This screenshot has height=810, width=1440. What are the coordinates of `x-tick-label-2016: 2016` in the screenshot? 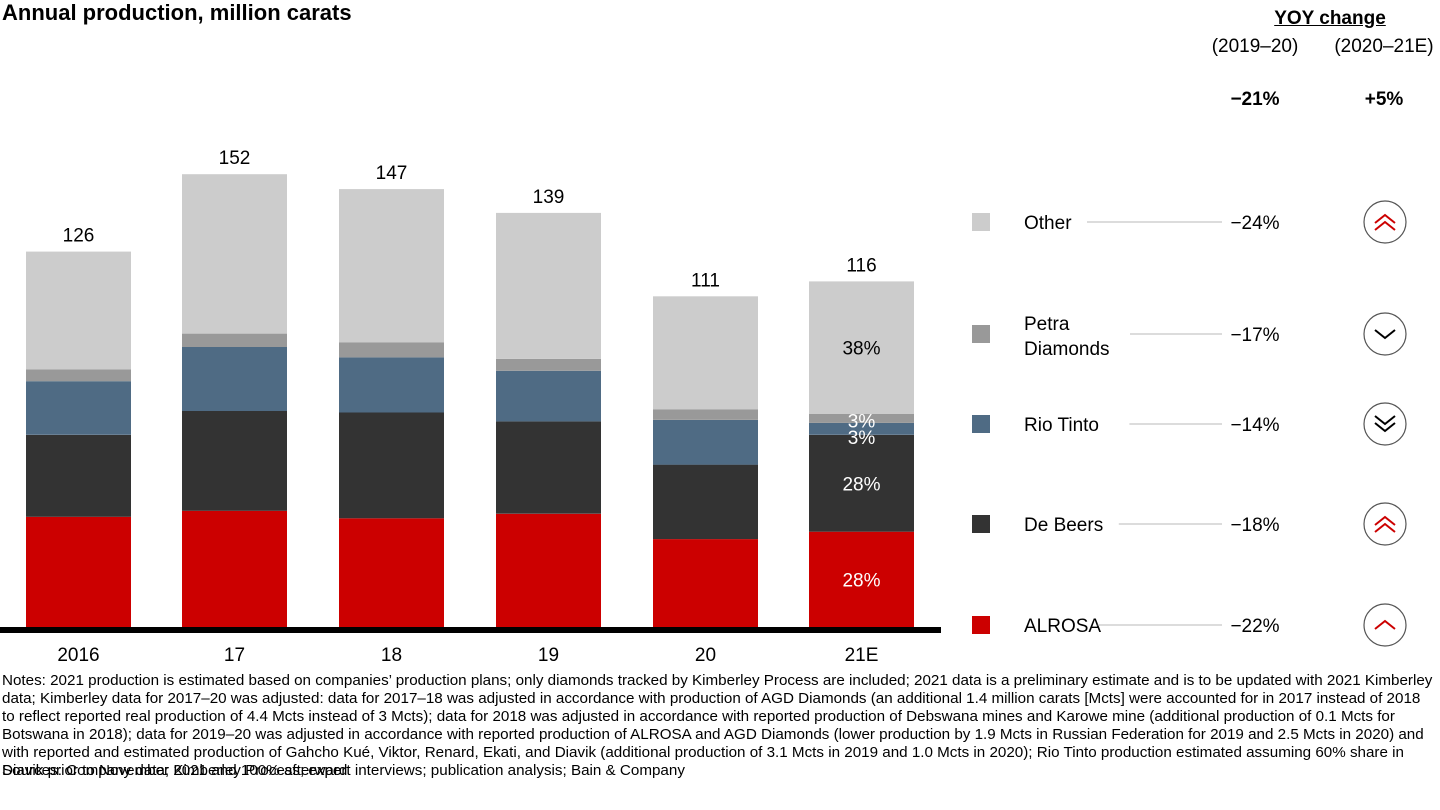 It's located at (78, 655).